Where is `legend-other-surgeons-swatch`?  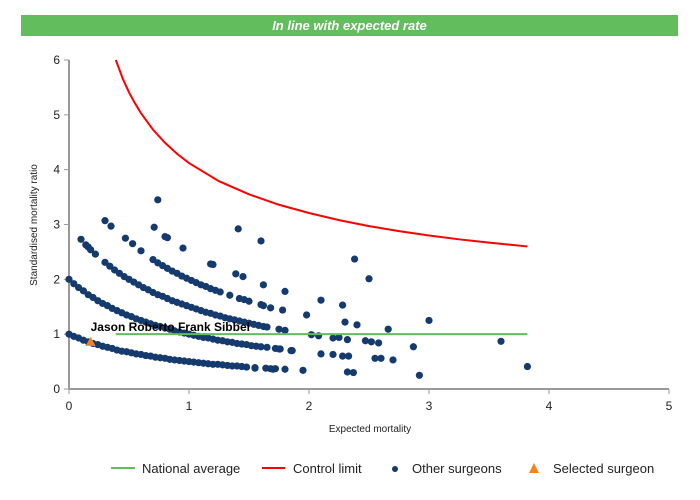
legend-other-surgeons-swatch is located at coordinates (395, 469).